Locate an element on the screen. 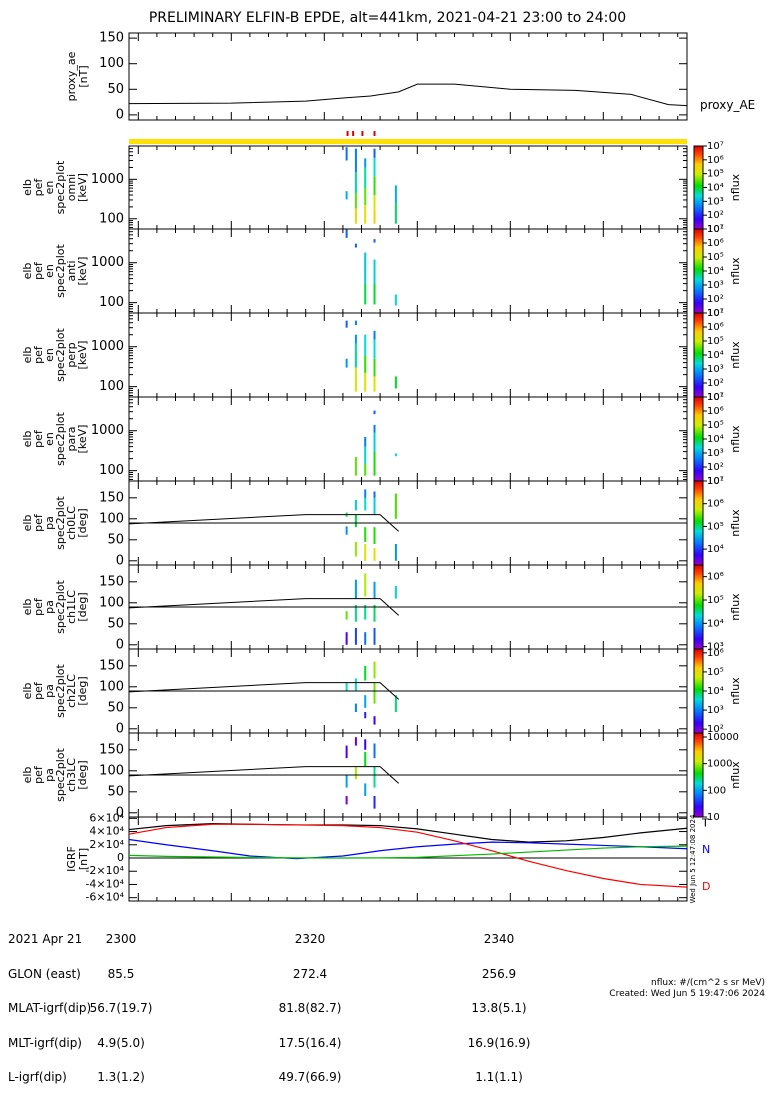 The width and height of the screenshot is (775, 1095). colorbar-tick-label: 10³ is located at coordinates (715, 285).